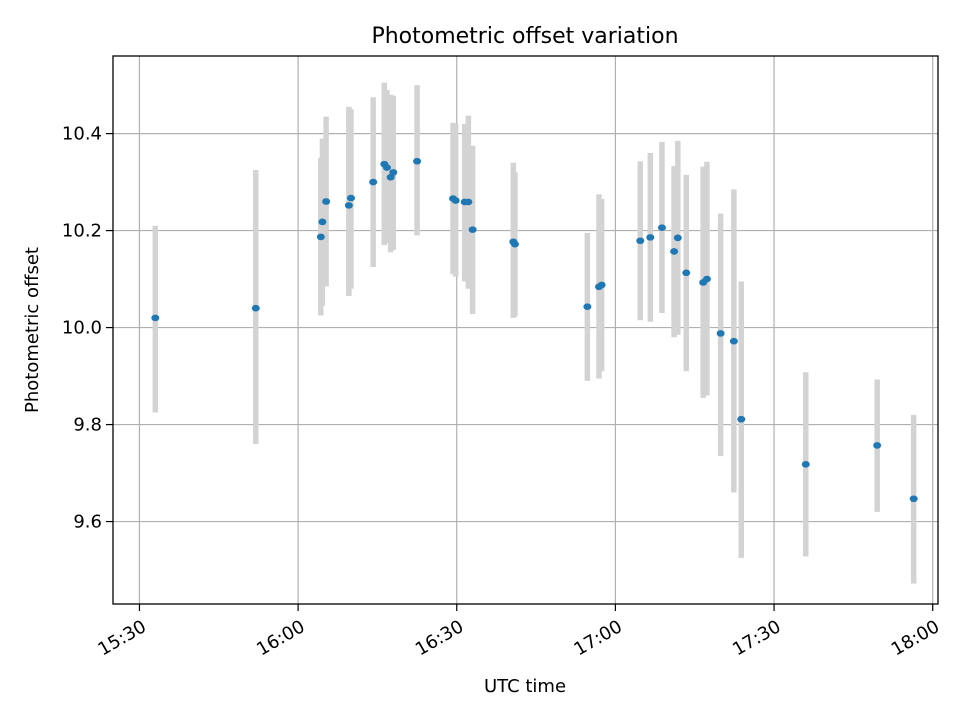 The width and height of the screenshot is (960, 720). What do you see at coordinates (87, 425) in the screenshot?
I see `y-tick-label: 9.8` at bounding box center [87, 425].